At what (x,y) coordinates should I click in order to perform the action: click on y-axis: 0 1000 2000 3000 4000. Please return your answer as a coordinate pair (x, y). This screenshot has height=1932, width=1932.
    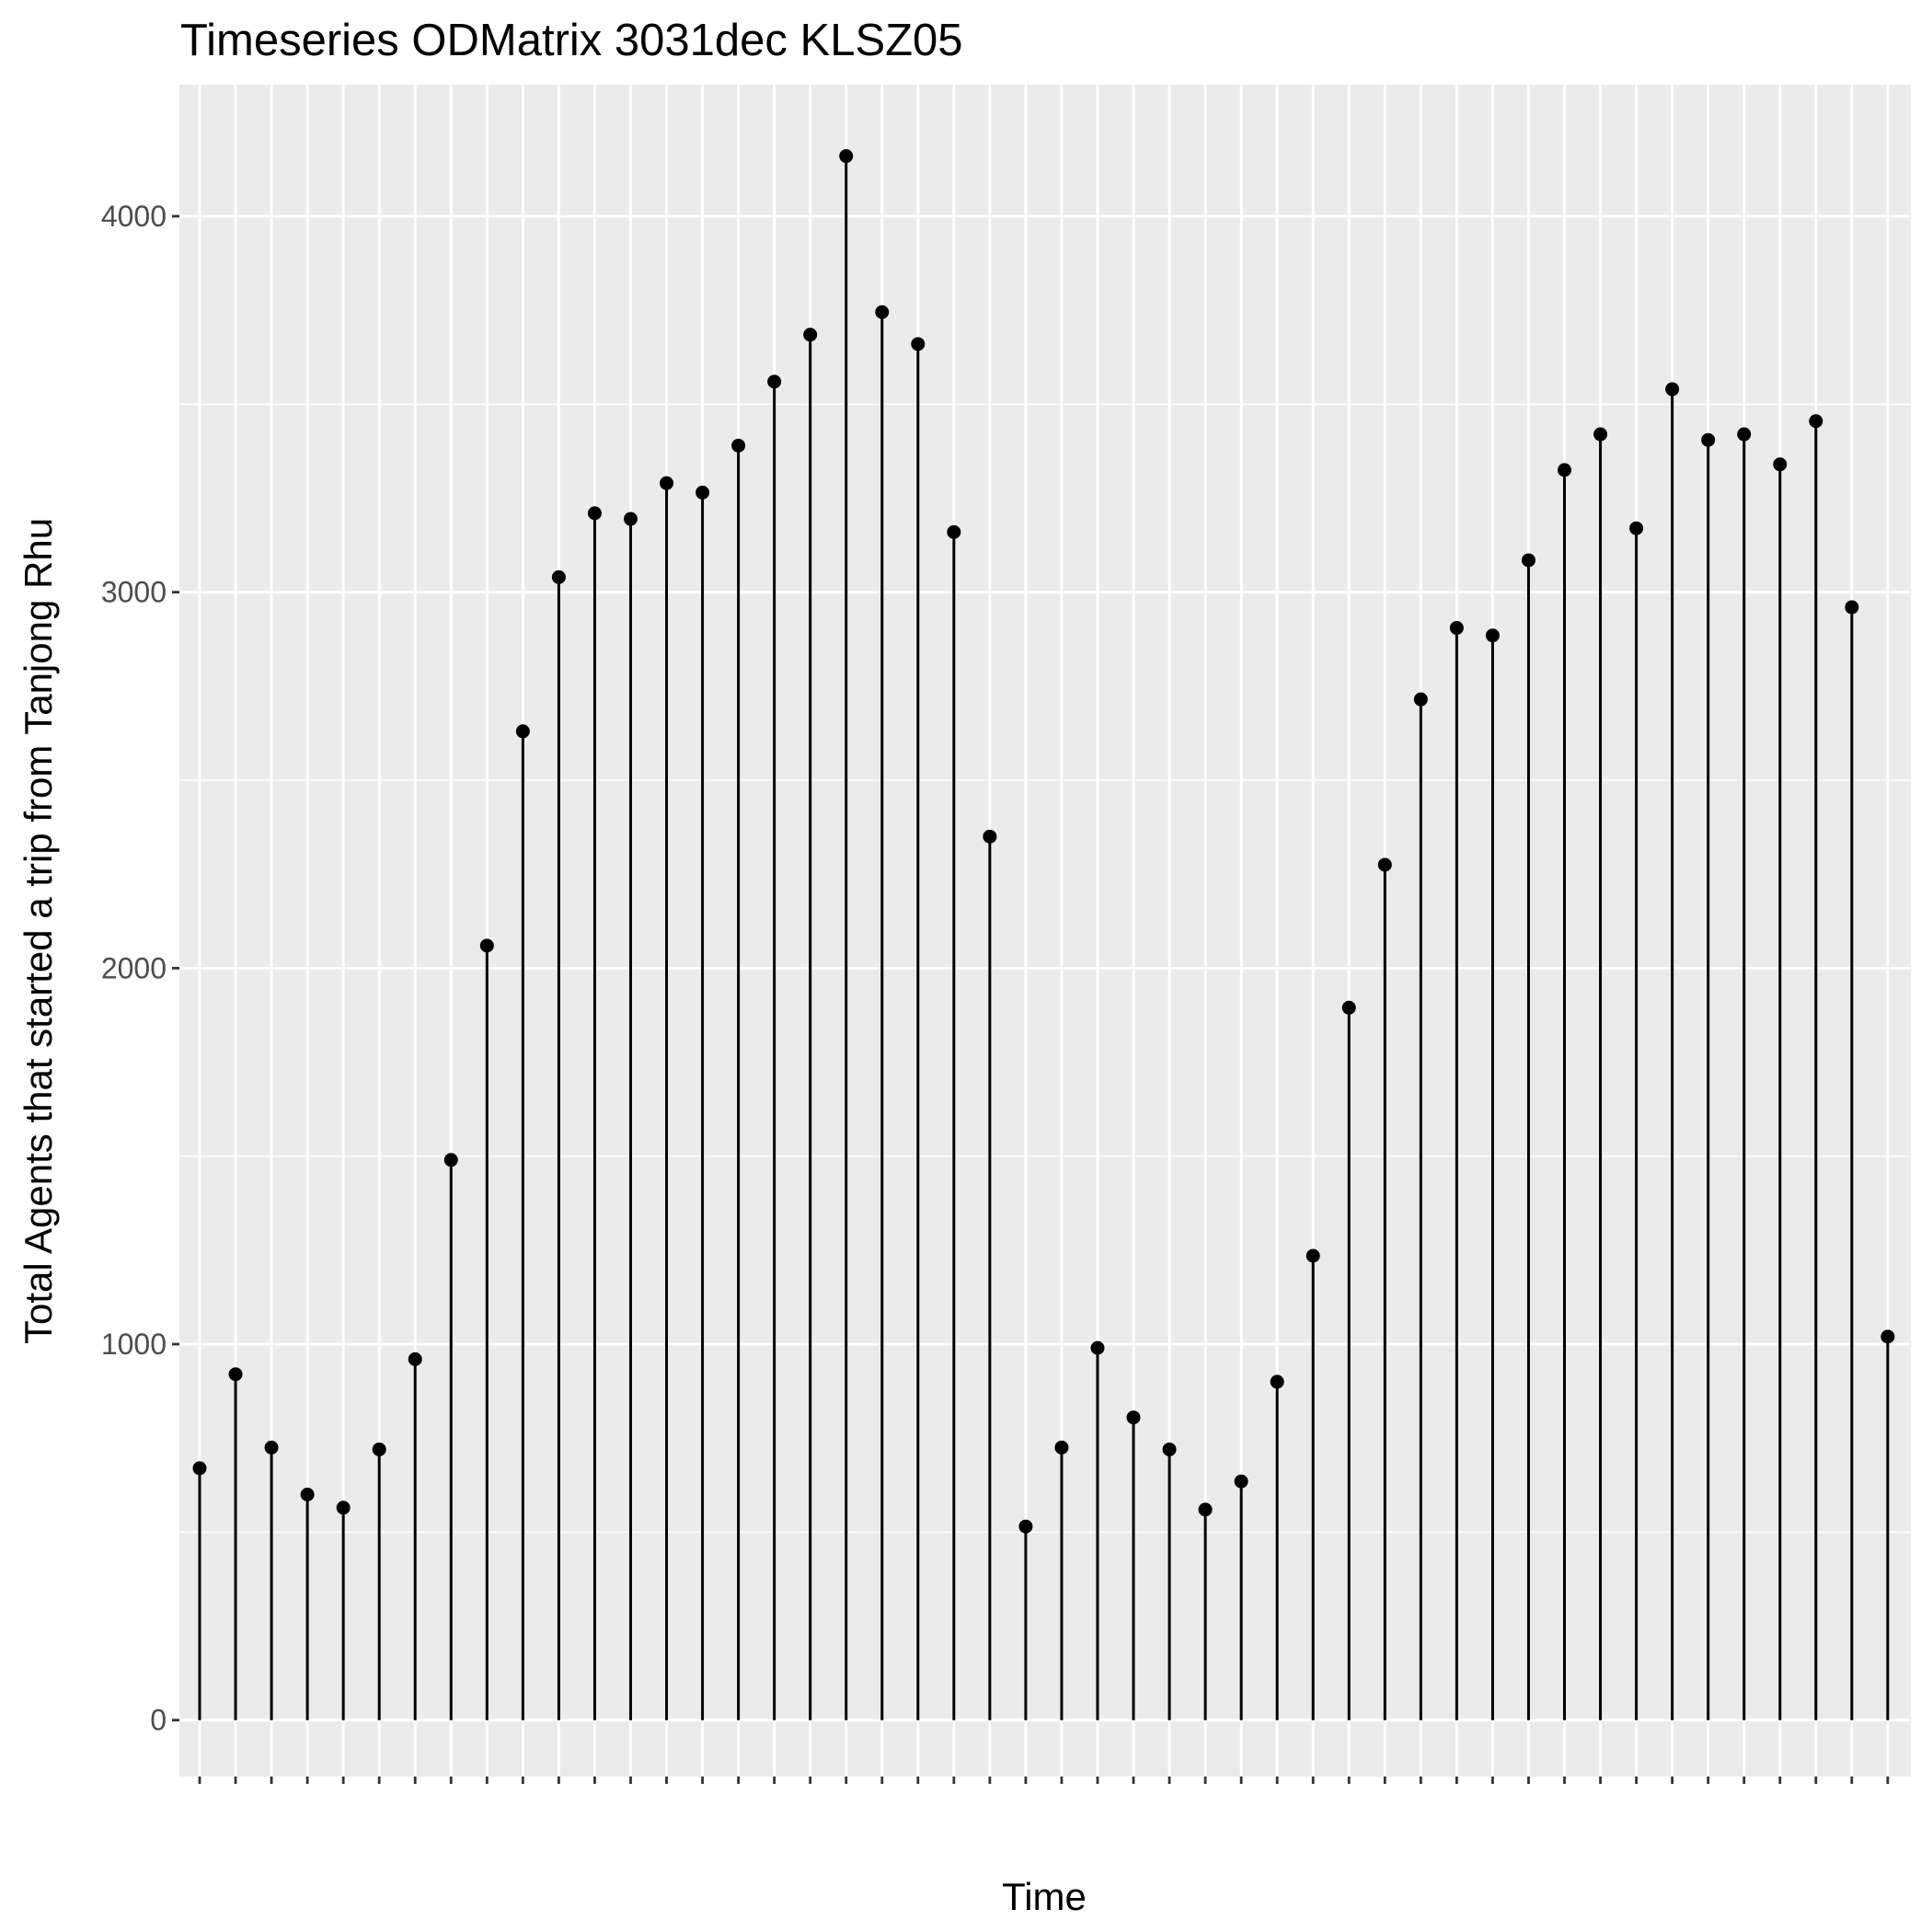
    Looking at the image, I should click on (140, 968).